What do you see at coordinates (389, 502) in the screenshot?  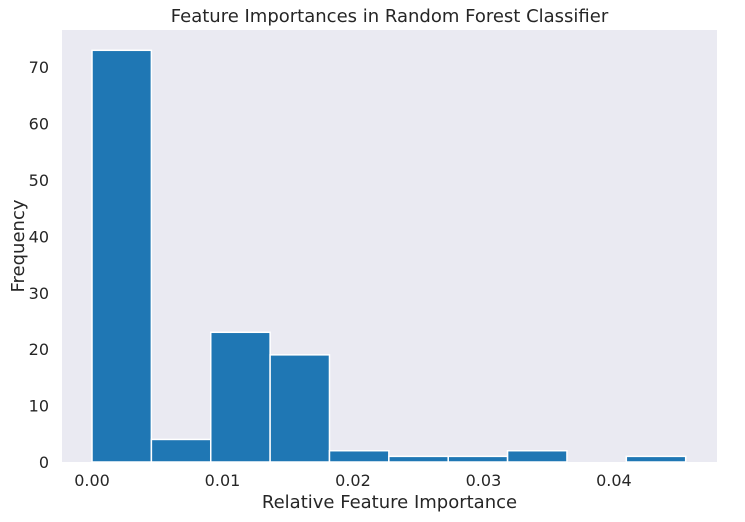 I see `x-axis-label: Relative Feature Importance` at bounding box center [389, 502].